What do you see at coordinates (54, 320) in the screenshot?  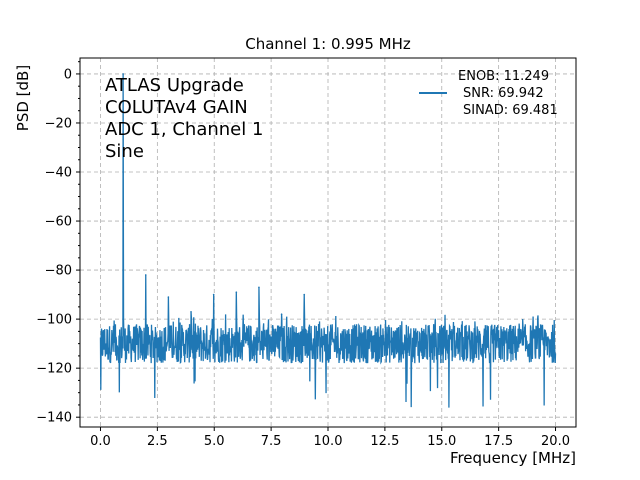 I see `y-tick-label: −100` at bounding box center [54, 320].